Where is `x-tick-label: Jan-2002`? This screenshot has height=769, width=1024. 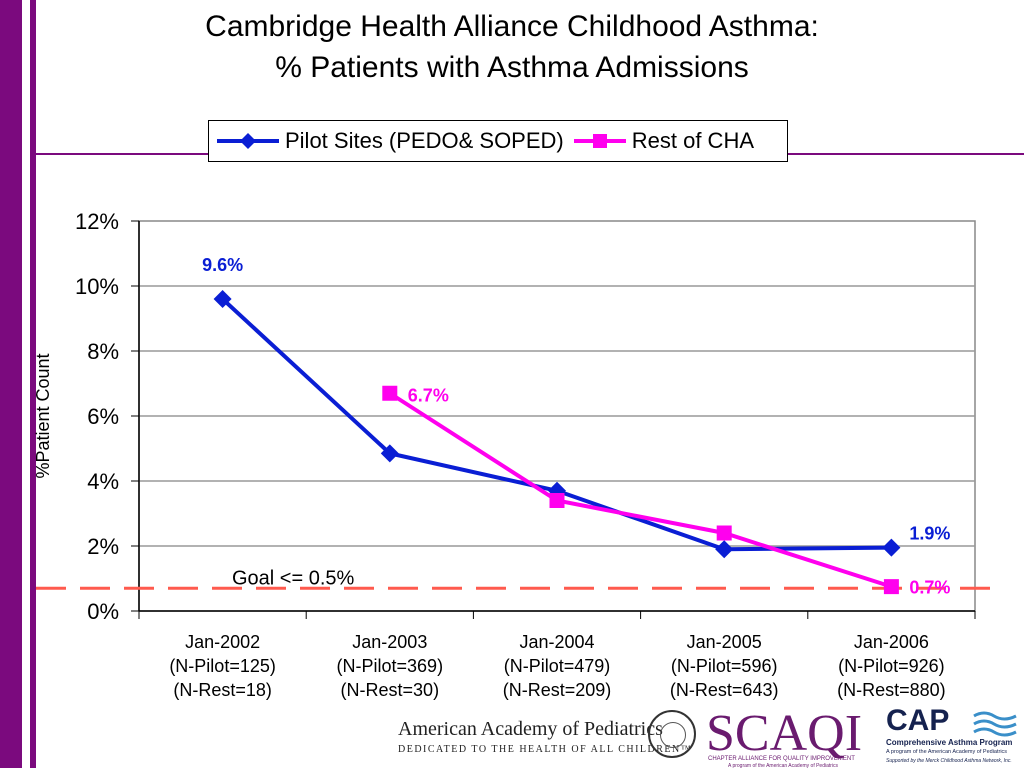 x-tick-label: Jan-2002 is located at coordinates (222, 642).